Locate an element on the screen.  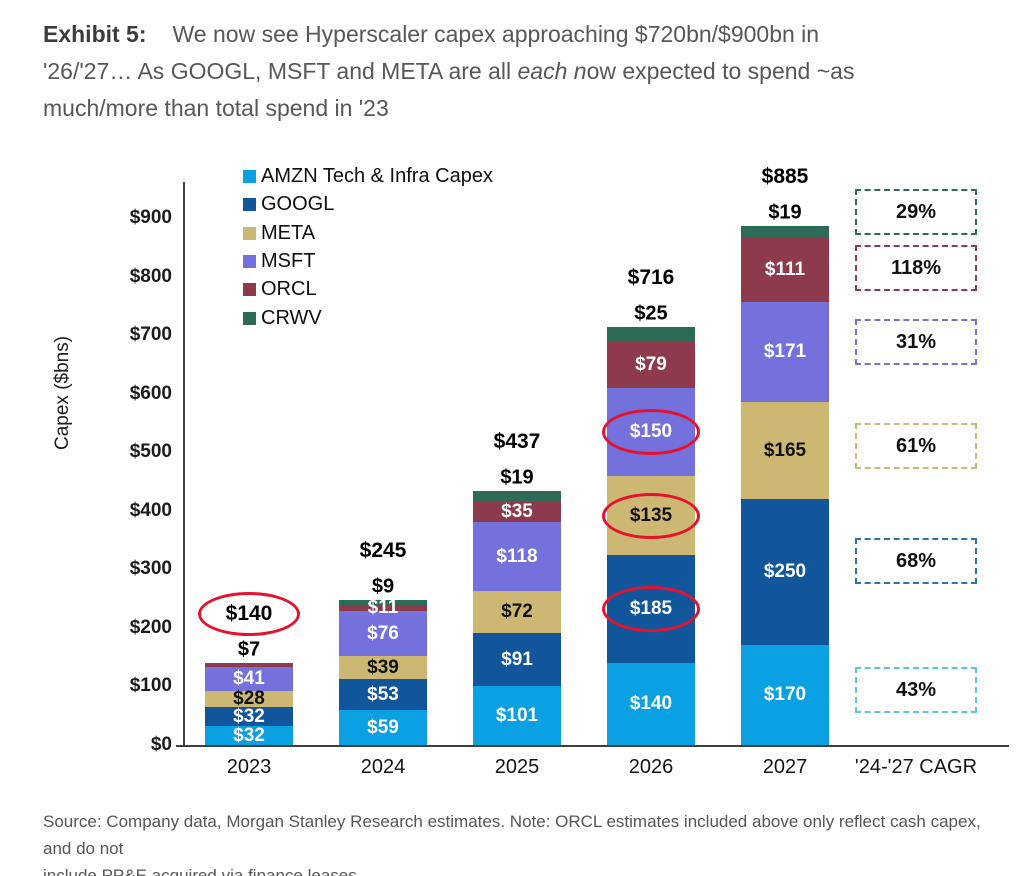
segment-value-label: $76 is located at coordinates (383, 633).